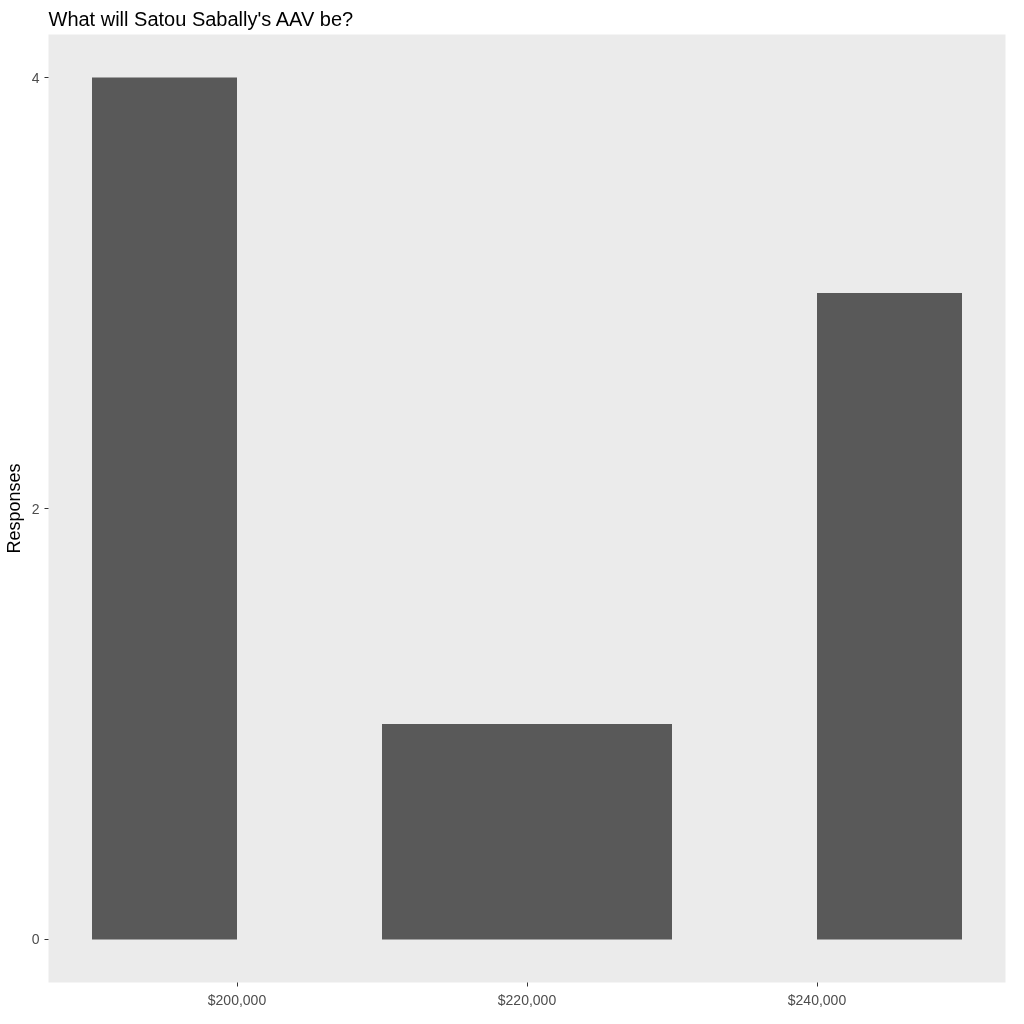 The image size is (1024, 1024). I want to click on y-axis-title: Responses, so click(13, 508).